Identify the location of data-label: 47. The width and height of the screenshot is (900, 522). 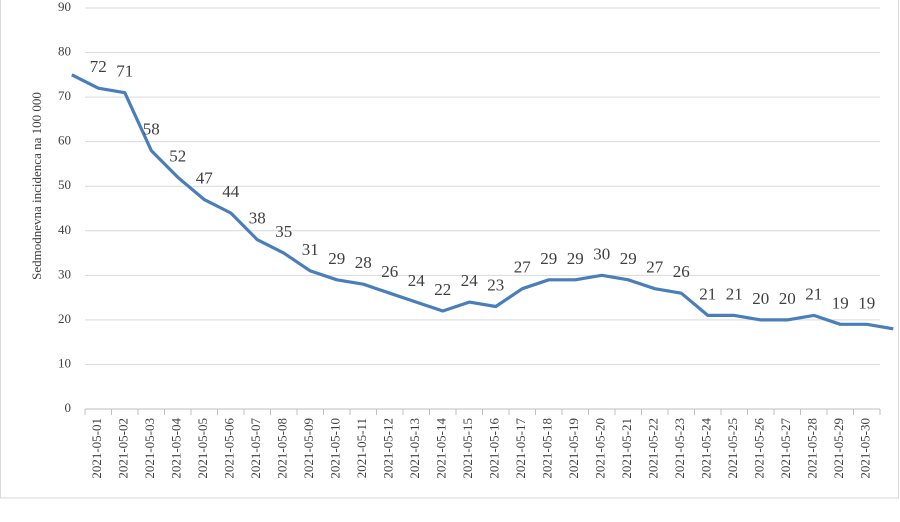
(205, 178).